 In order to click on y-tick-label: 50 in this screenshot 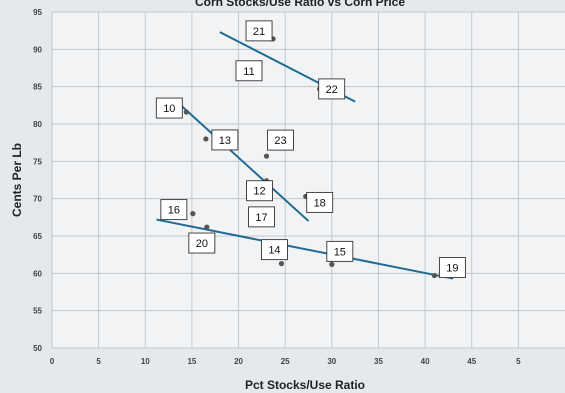, I will do `click(37, 348)`.